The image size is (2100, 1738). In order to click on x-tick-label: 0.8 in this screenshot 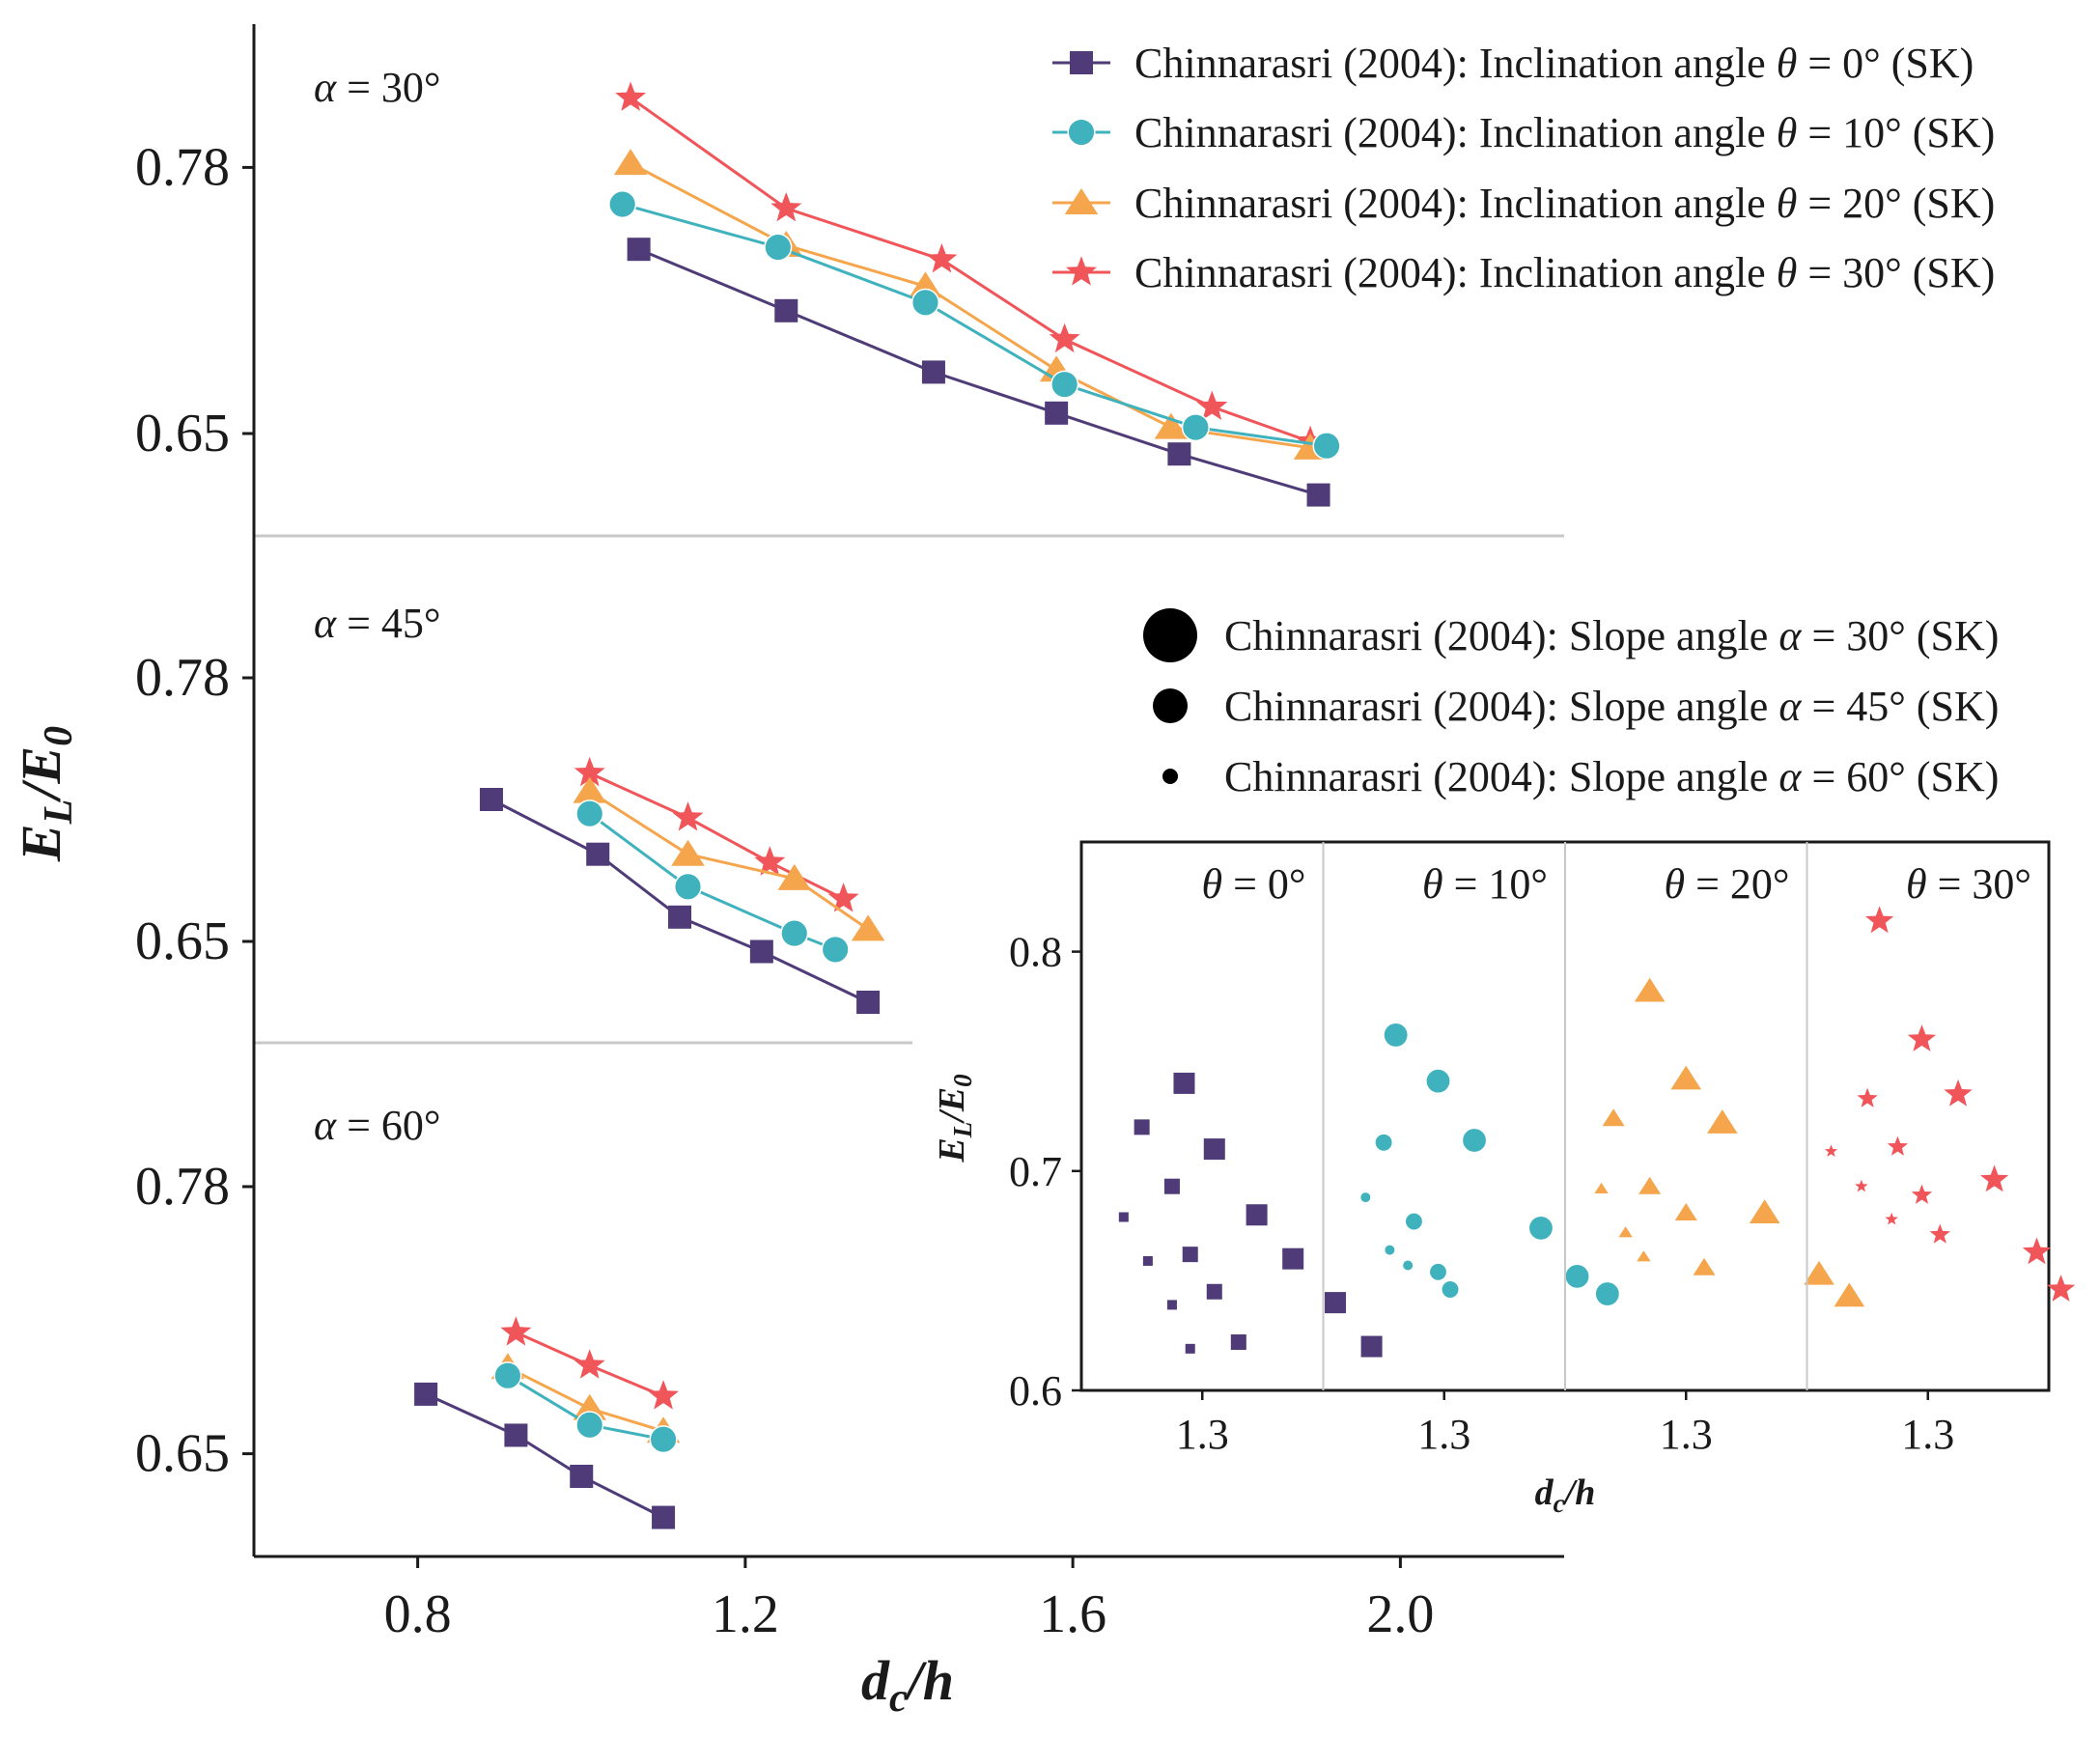, I will do `click(418, 1614)`.